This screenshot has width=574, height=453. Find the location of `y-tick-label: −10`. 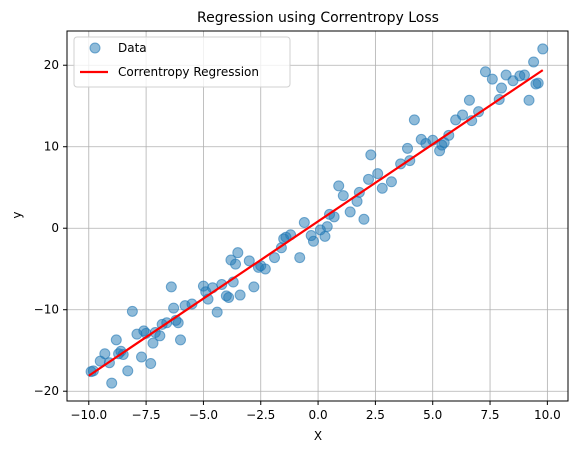

y-tick-label: −10 is located at coordinates (46, 310).